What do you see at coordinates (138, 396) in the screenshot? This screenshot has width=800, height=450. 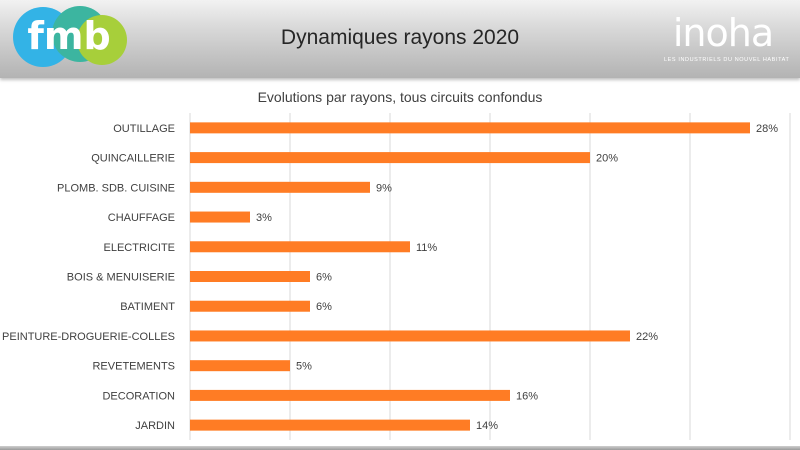 I see `category-label: DECORATION` at bounding box center [138, 396].